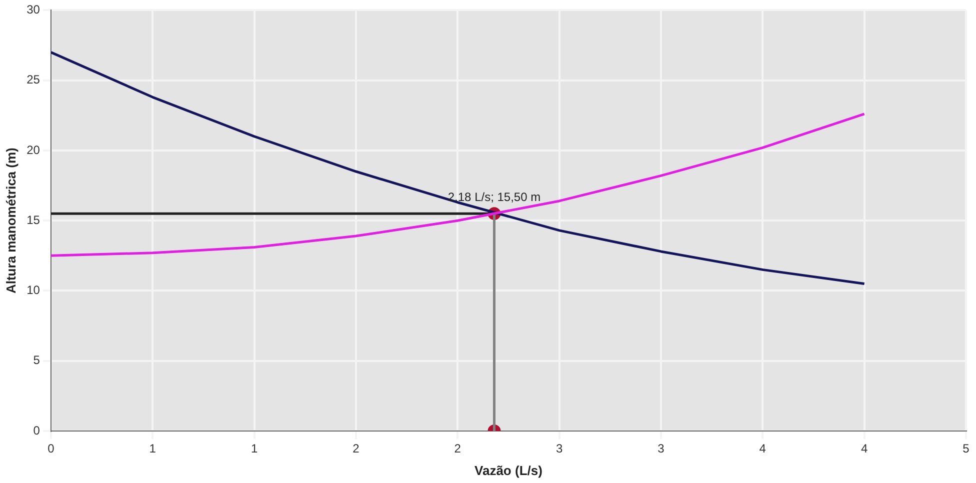  What do you see at coordinates (10, 221) in the screenshot?
I see `y-axis-title: Altura manométrica (m)` at bounding box center [10, 221].